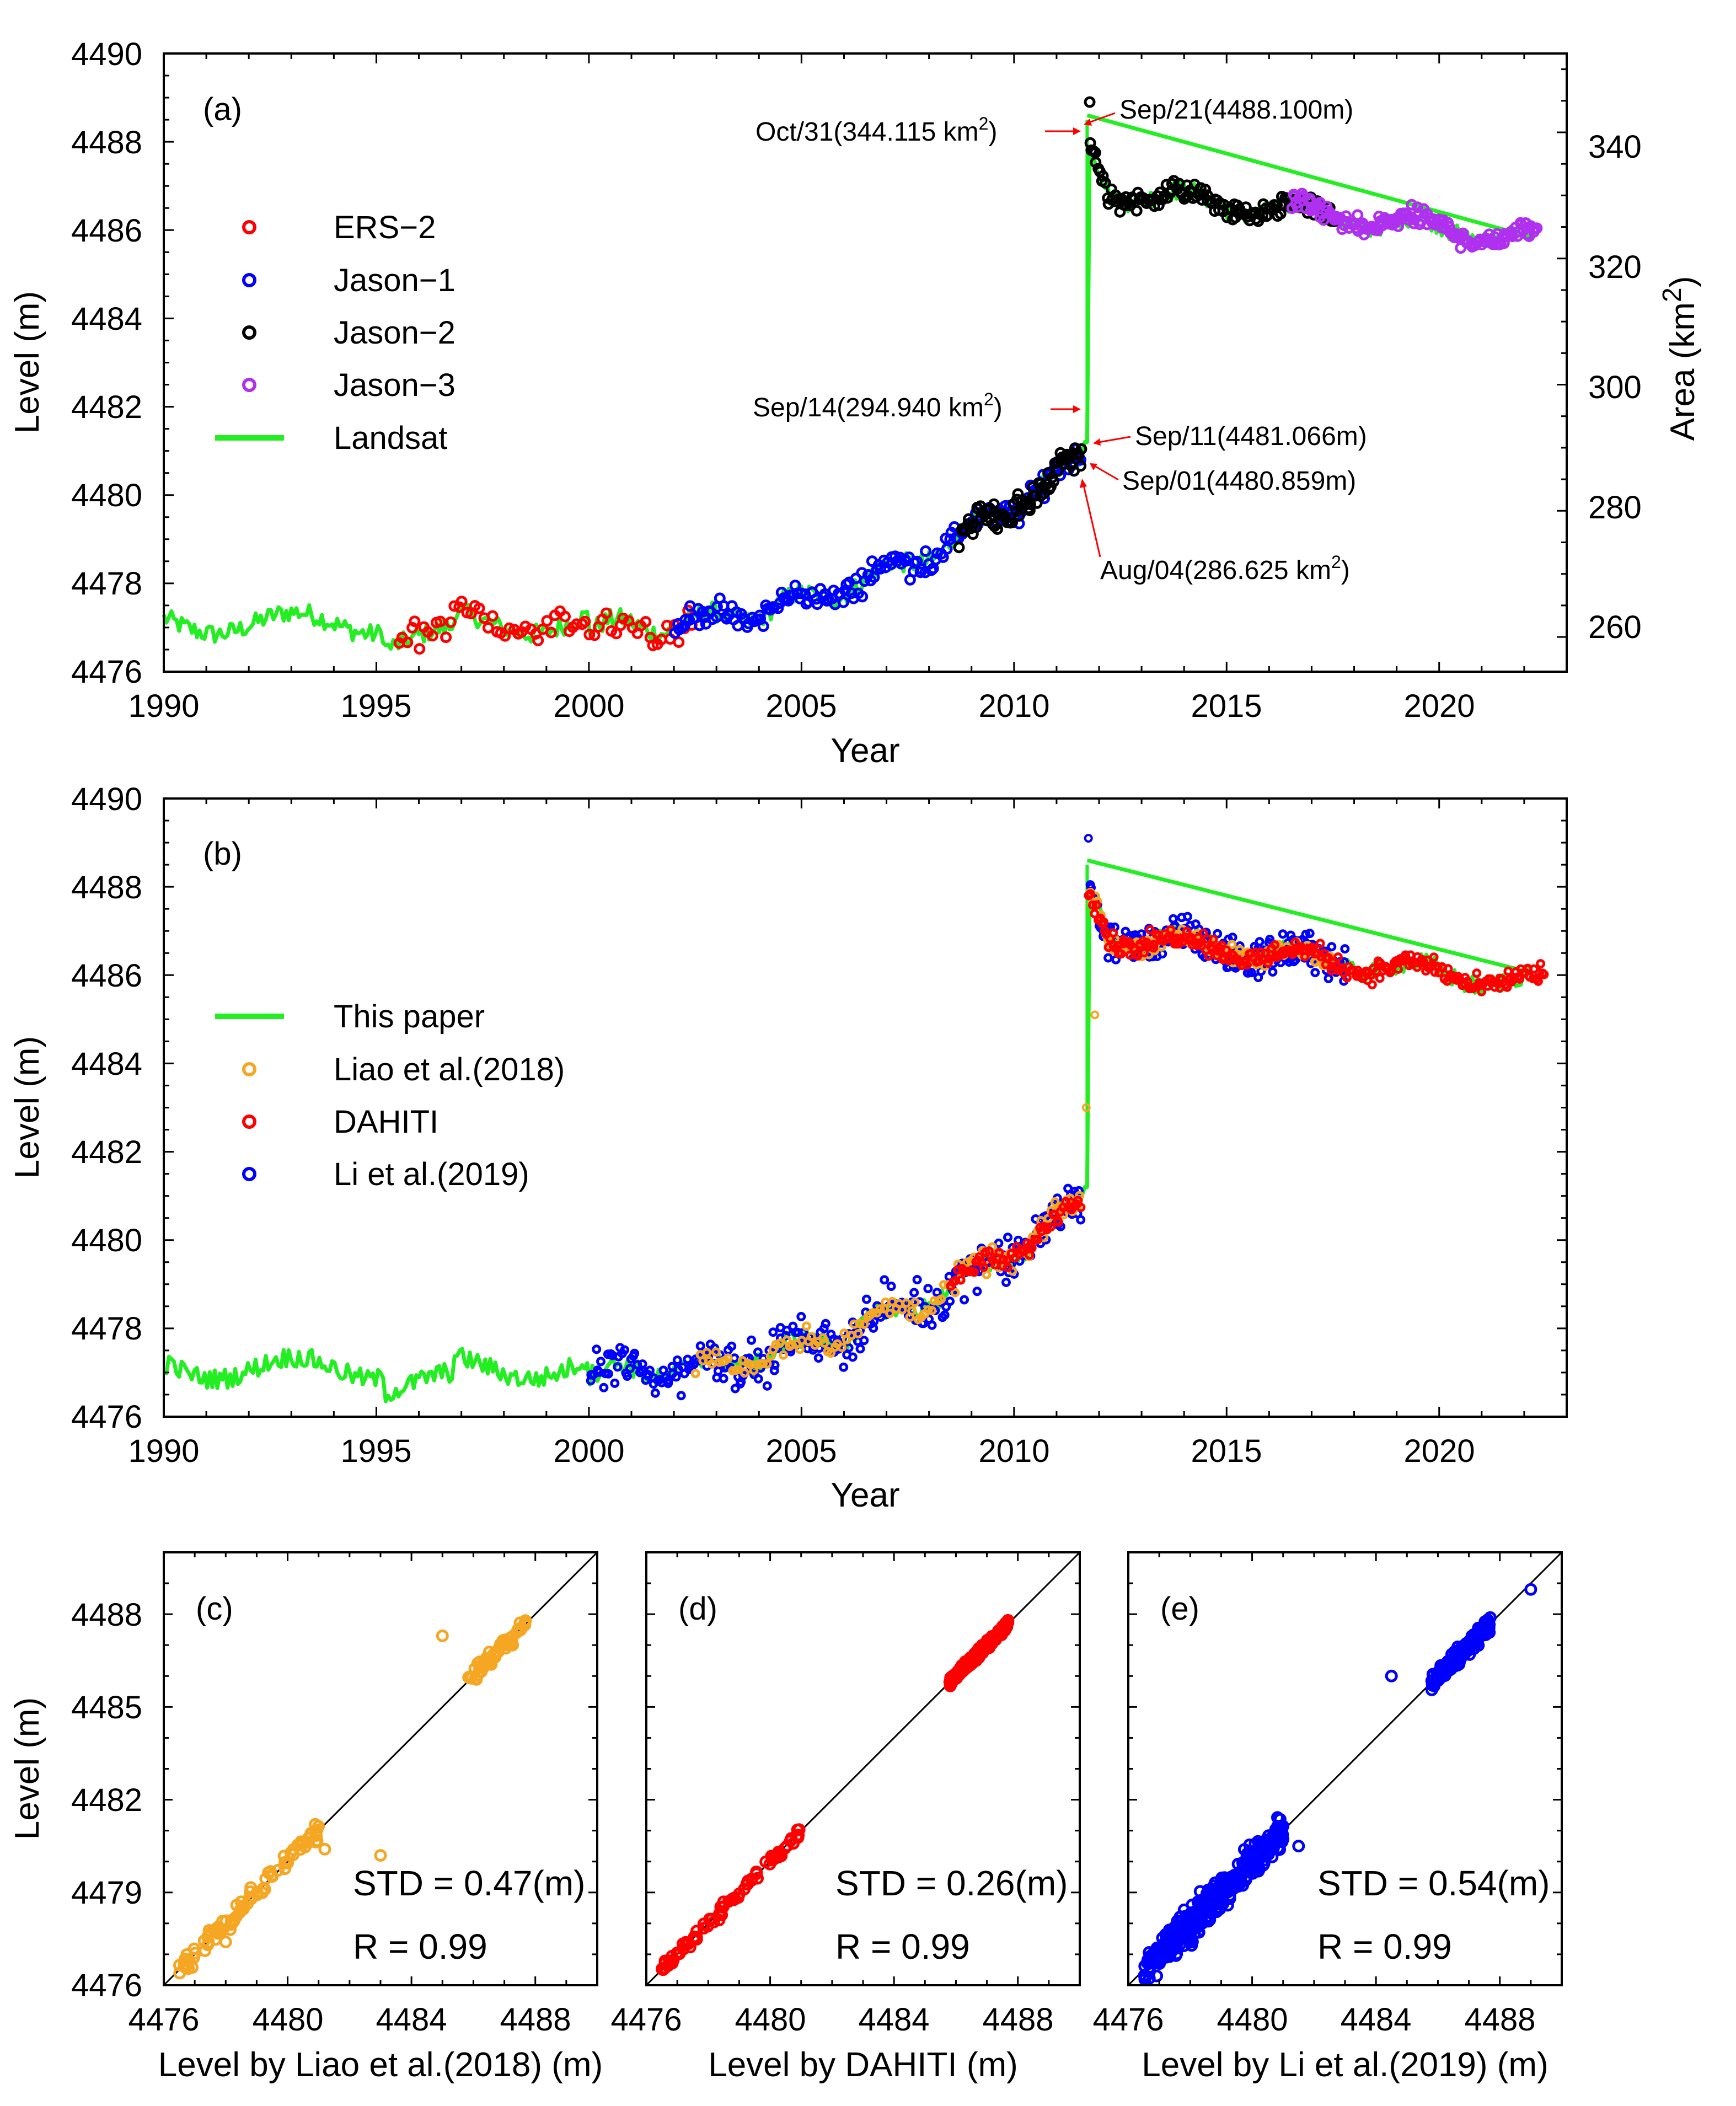  I want to click on pe-xtick-2: 4484, so click(1375, 2020).